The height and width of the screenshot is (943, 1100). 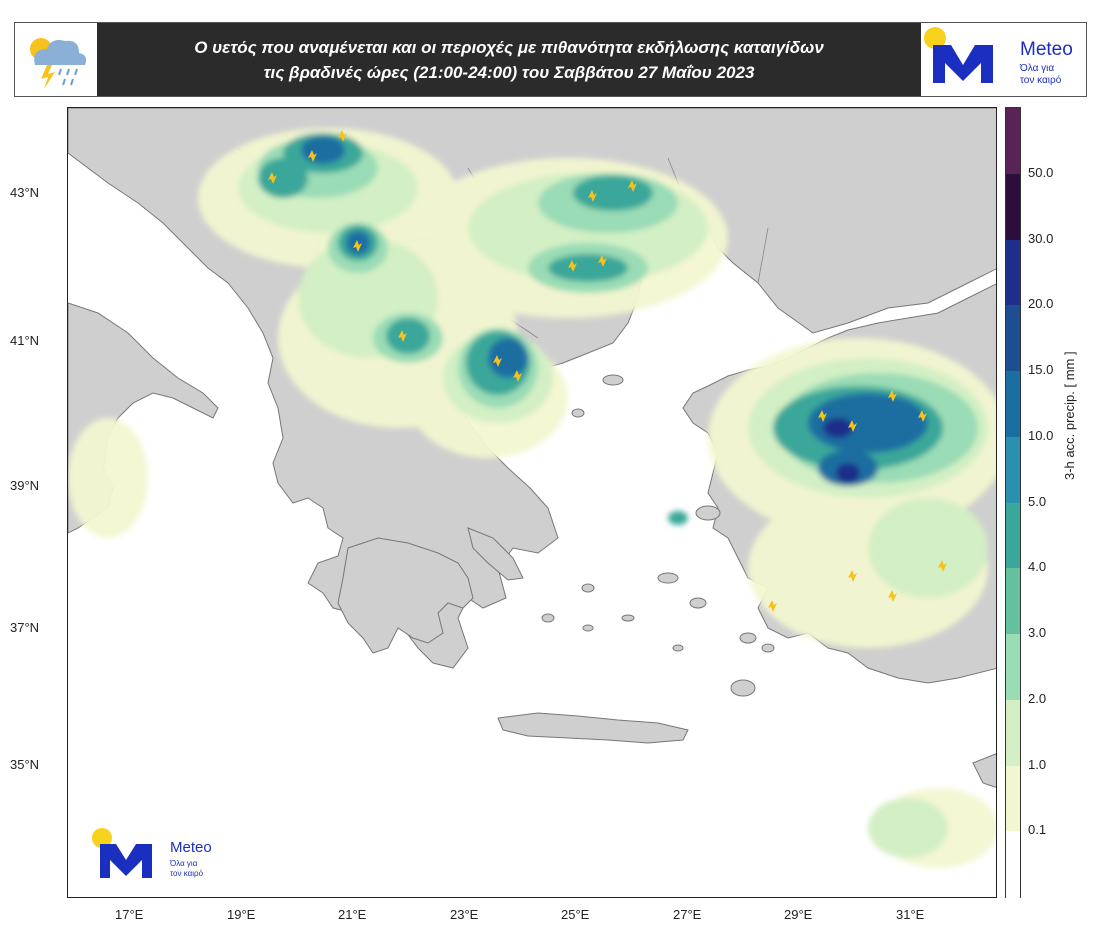 I want to click on colorbar-tick-label: 15.0, so click(x=1041, y=369).